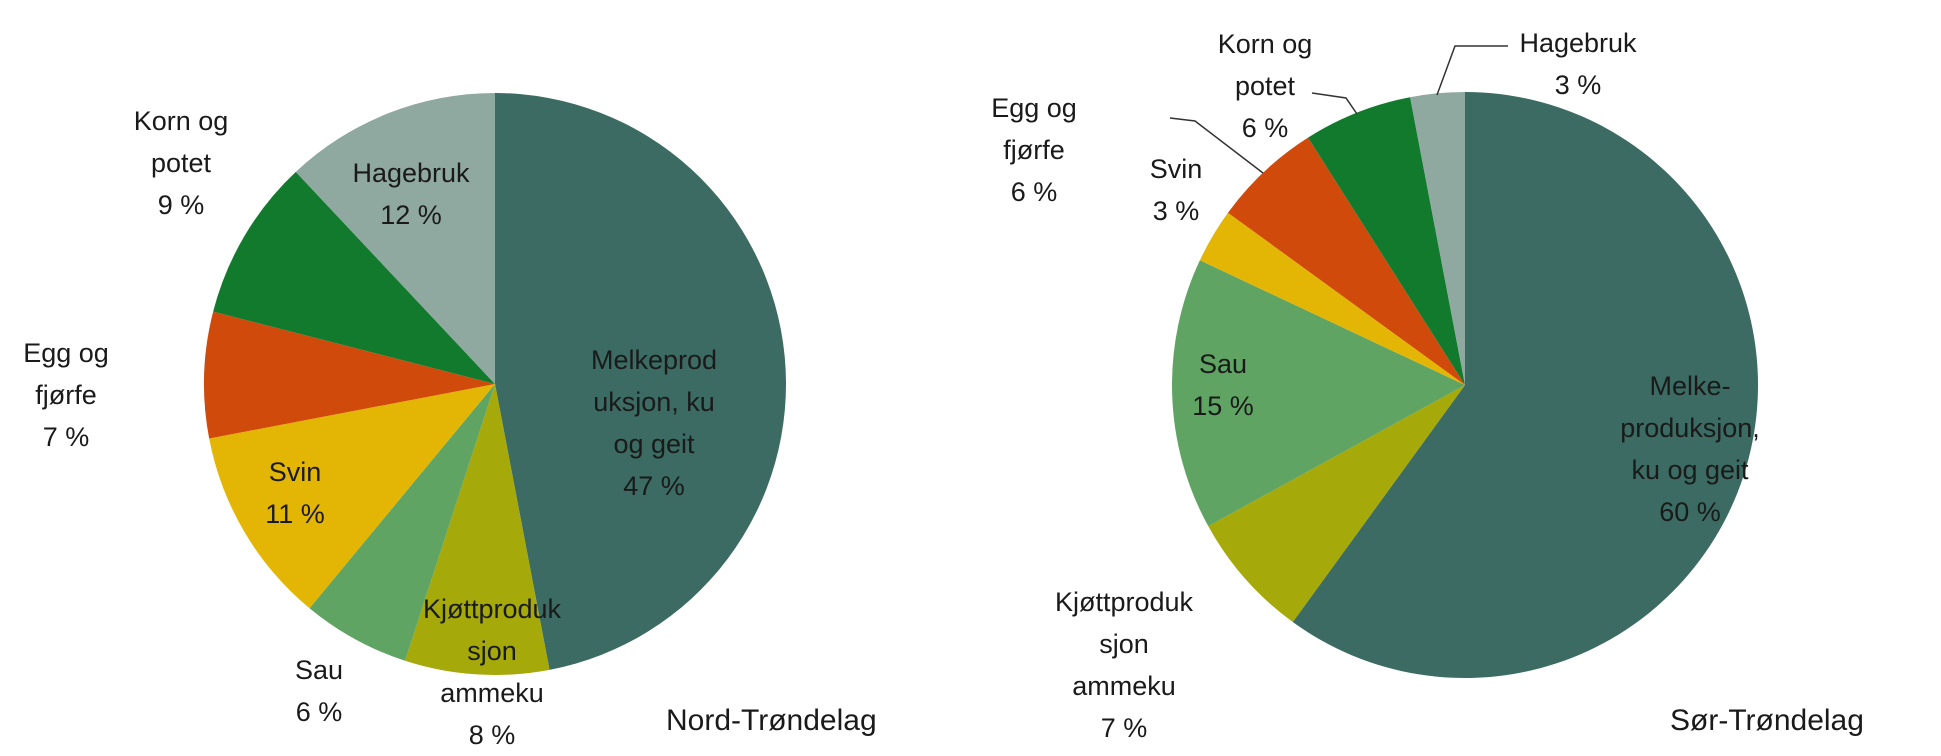 The width and height of the screenshot is (1941, 756). Describe the element at coordinates (1578, 64) in the screenshot. I see `slice-label: Hagebruk 3 %` at that location.